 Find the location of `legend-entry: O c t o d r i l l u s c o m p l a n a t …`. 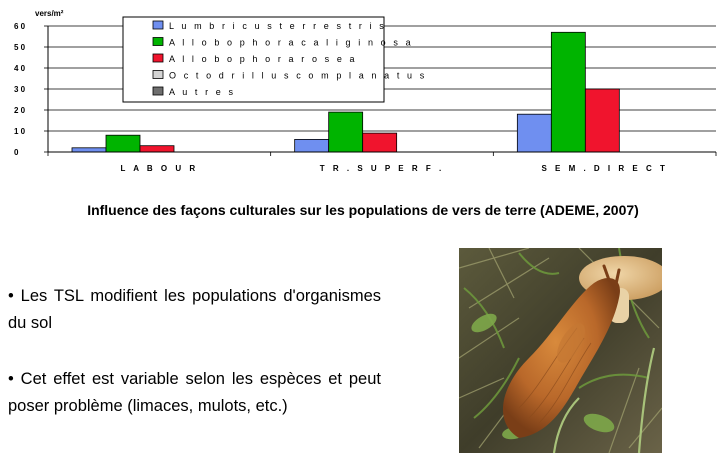

legend-entry: O c t o d r i l l u s c o m p l a n a t … is located at coordinates (298, 76).